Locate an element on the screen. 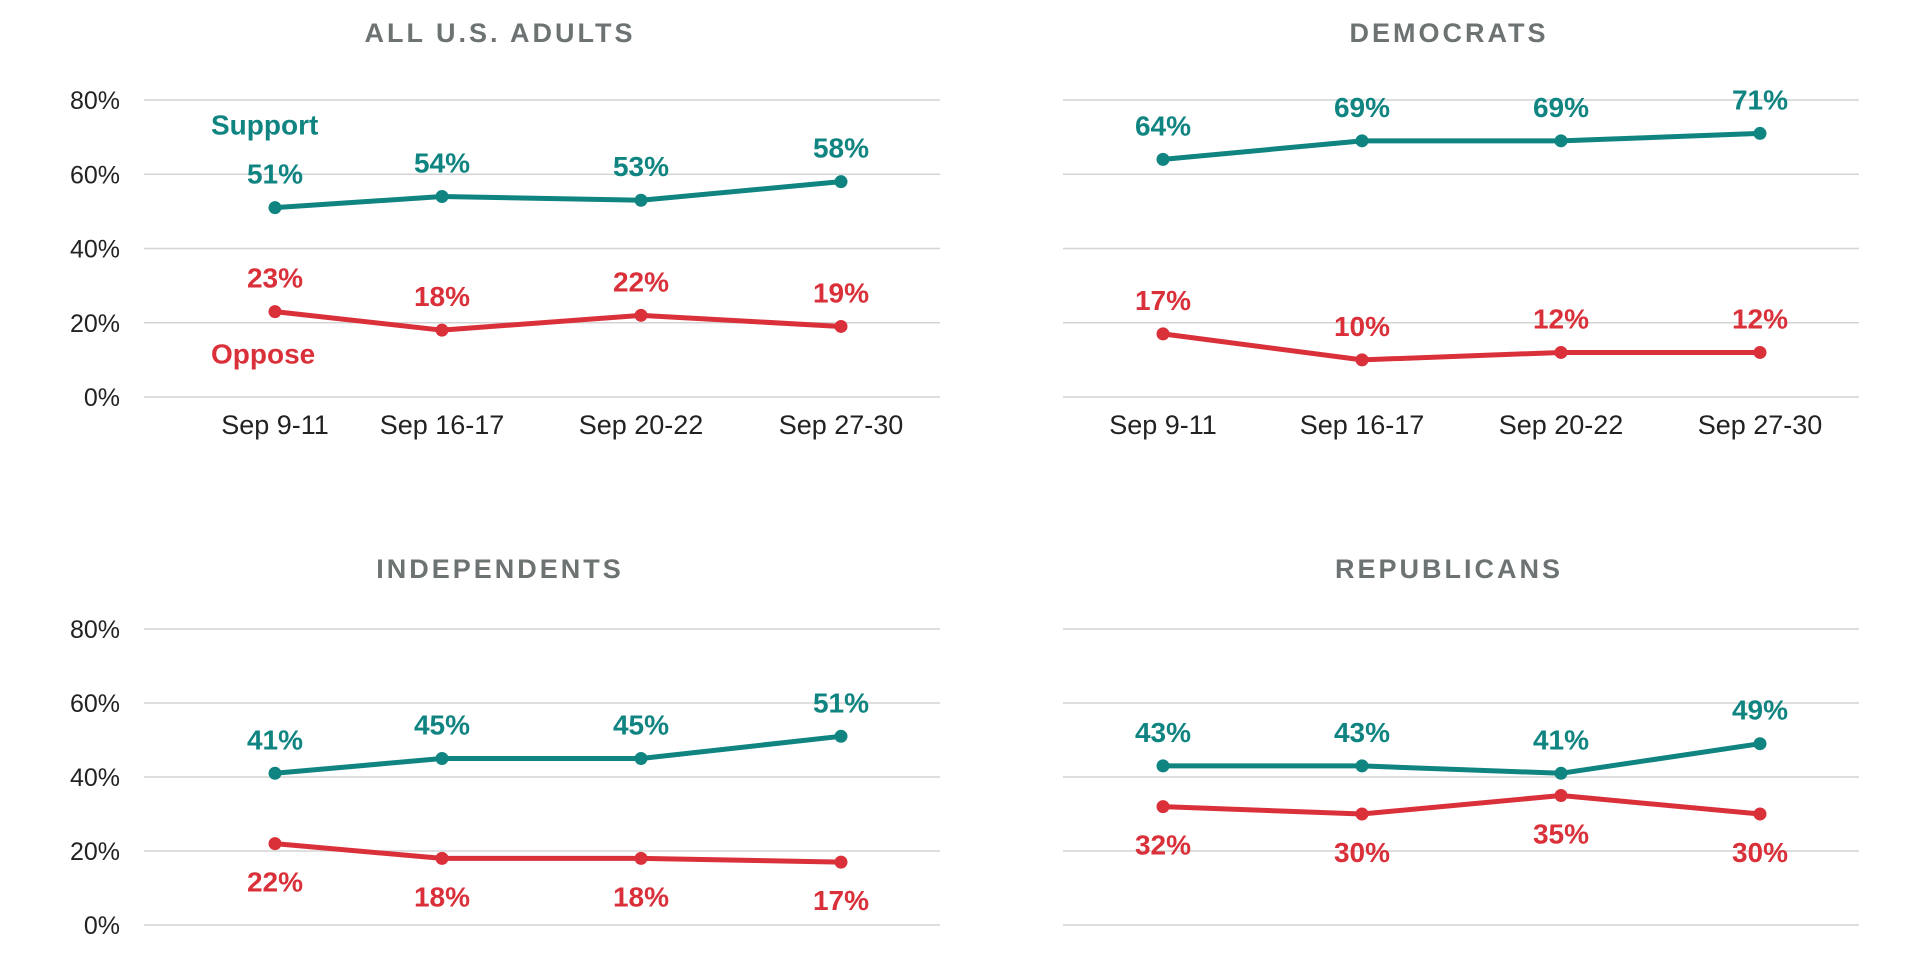  data-label-oppose: 23% is located at coordinates (275, 278).